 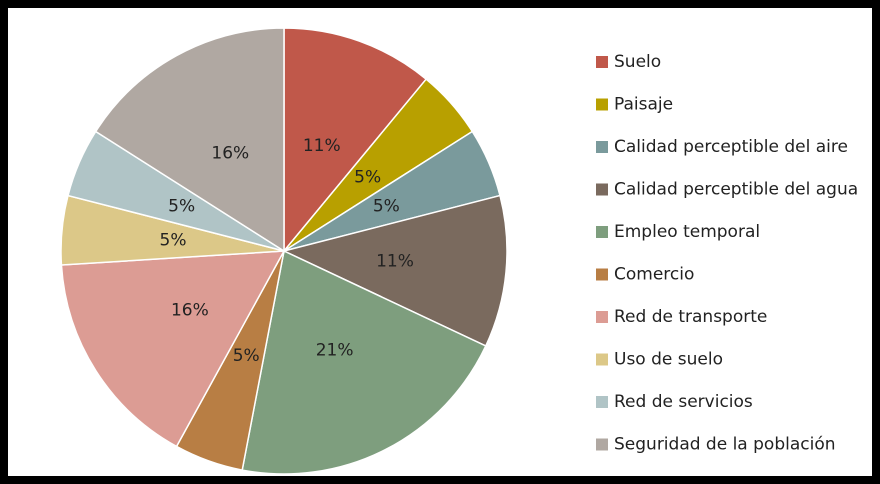 I want to click on legend-label: Empleo temporal, so click(x=687, y=232).